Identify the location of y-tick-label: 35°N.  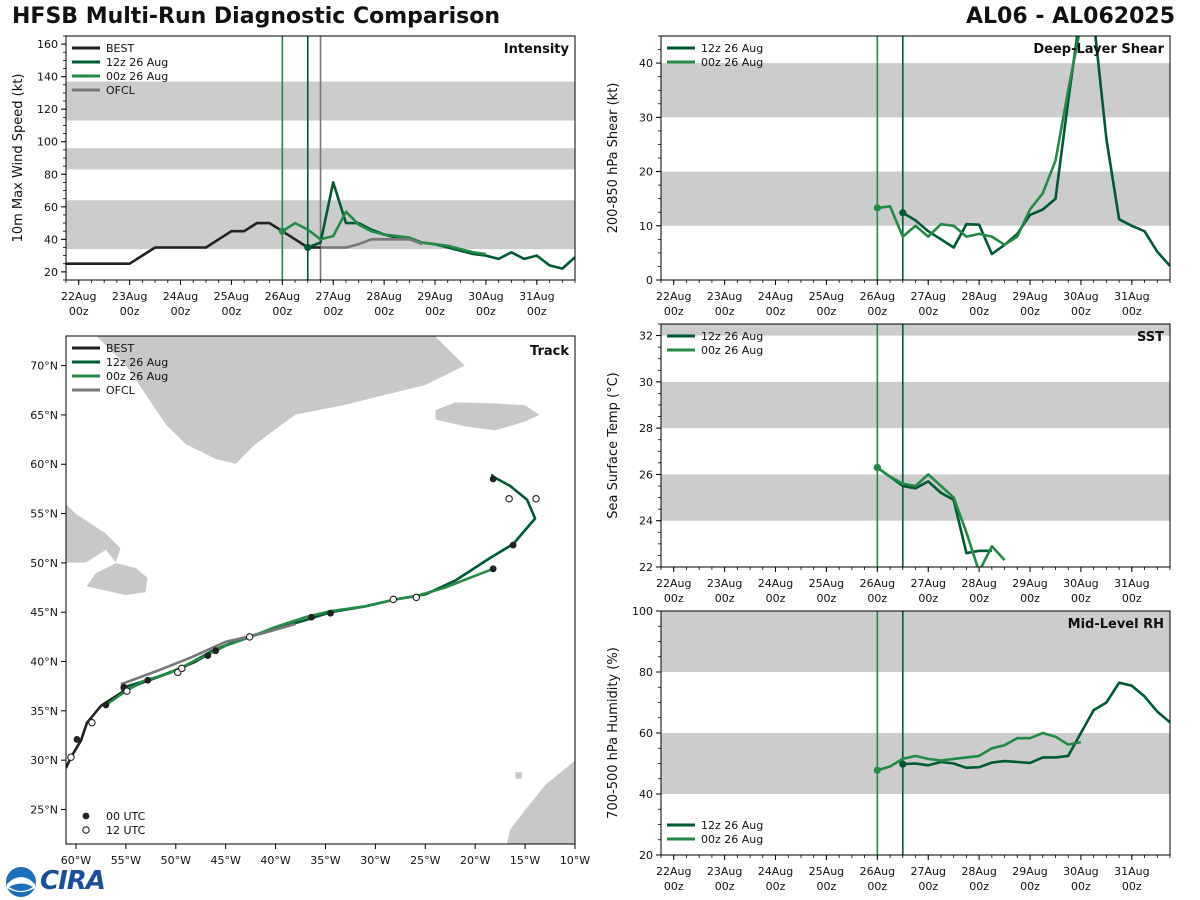
(44, 711).